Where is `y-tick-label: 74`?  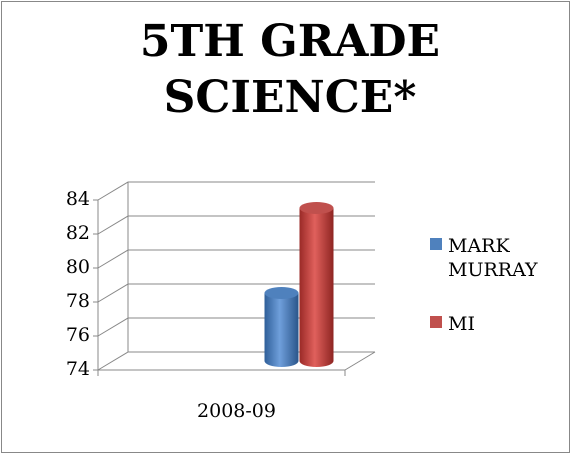 y-tick-label: 74 is located at coordinates (78, 369).